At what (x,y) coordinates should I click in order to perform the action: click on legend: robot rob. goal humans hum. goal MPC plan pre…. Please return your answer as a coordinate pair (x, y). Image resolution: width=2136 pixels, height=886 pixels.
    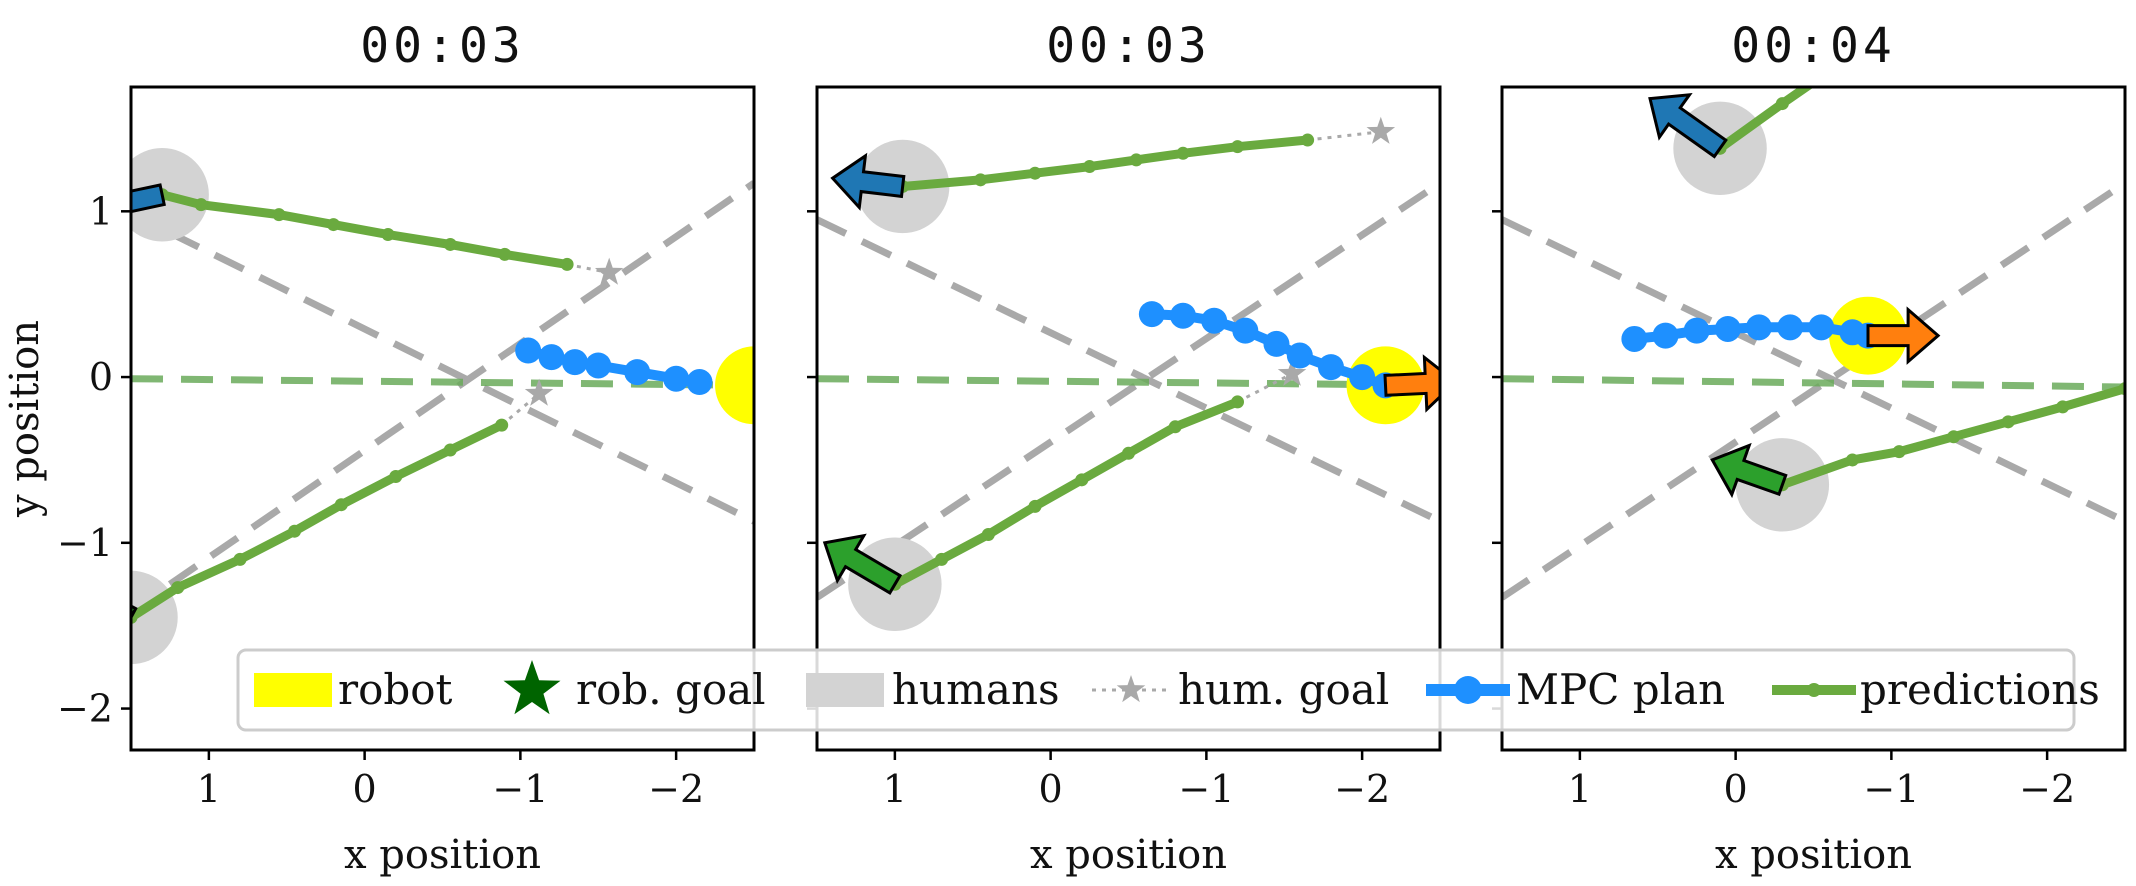
    Looking at the image, I should click on (1168, 690).